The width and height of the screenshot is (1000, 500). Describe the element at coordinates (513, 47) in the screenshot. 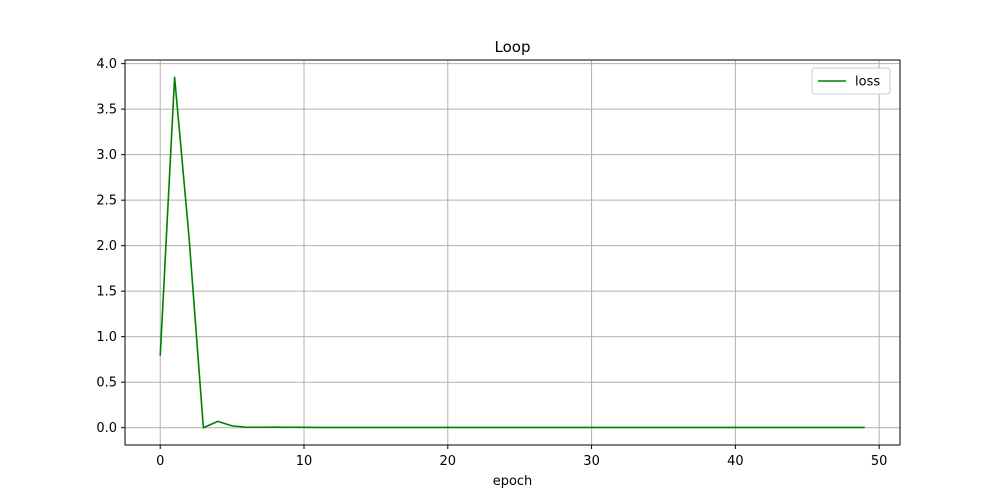

I see `chart-title: Loop` at that location.